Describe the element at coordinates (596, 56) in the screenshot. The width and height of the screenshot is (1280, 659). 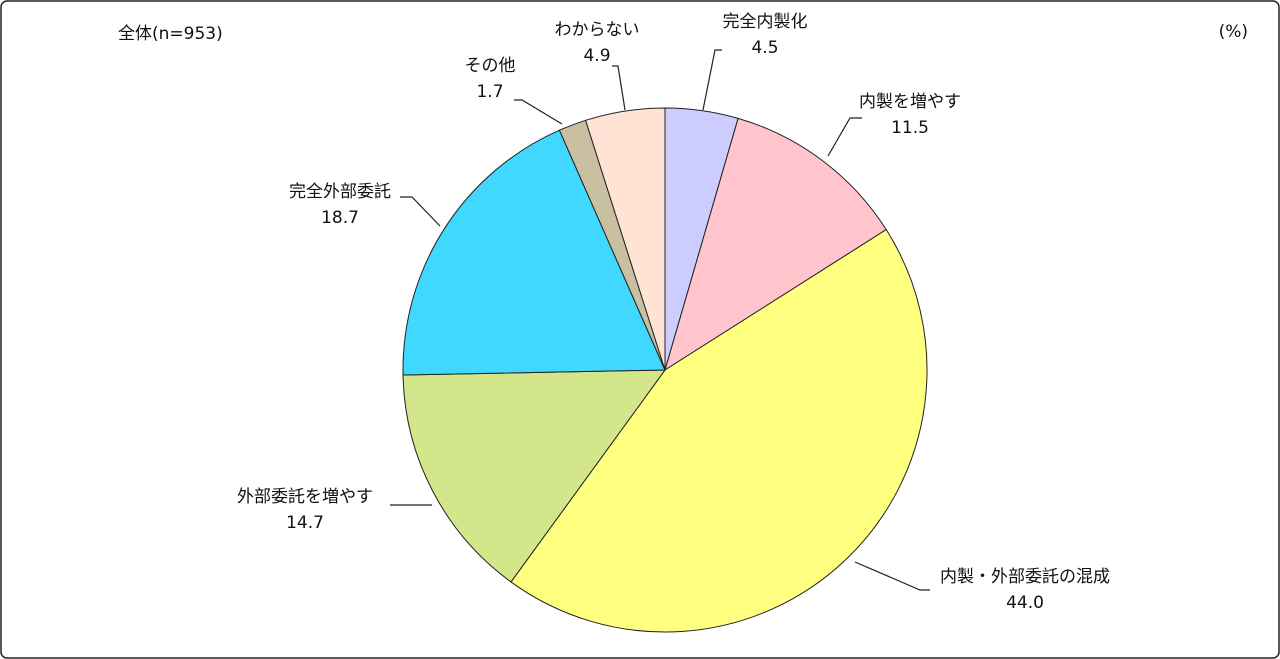
I see `slice-value: 4.9` at that location.